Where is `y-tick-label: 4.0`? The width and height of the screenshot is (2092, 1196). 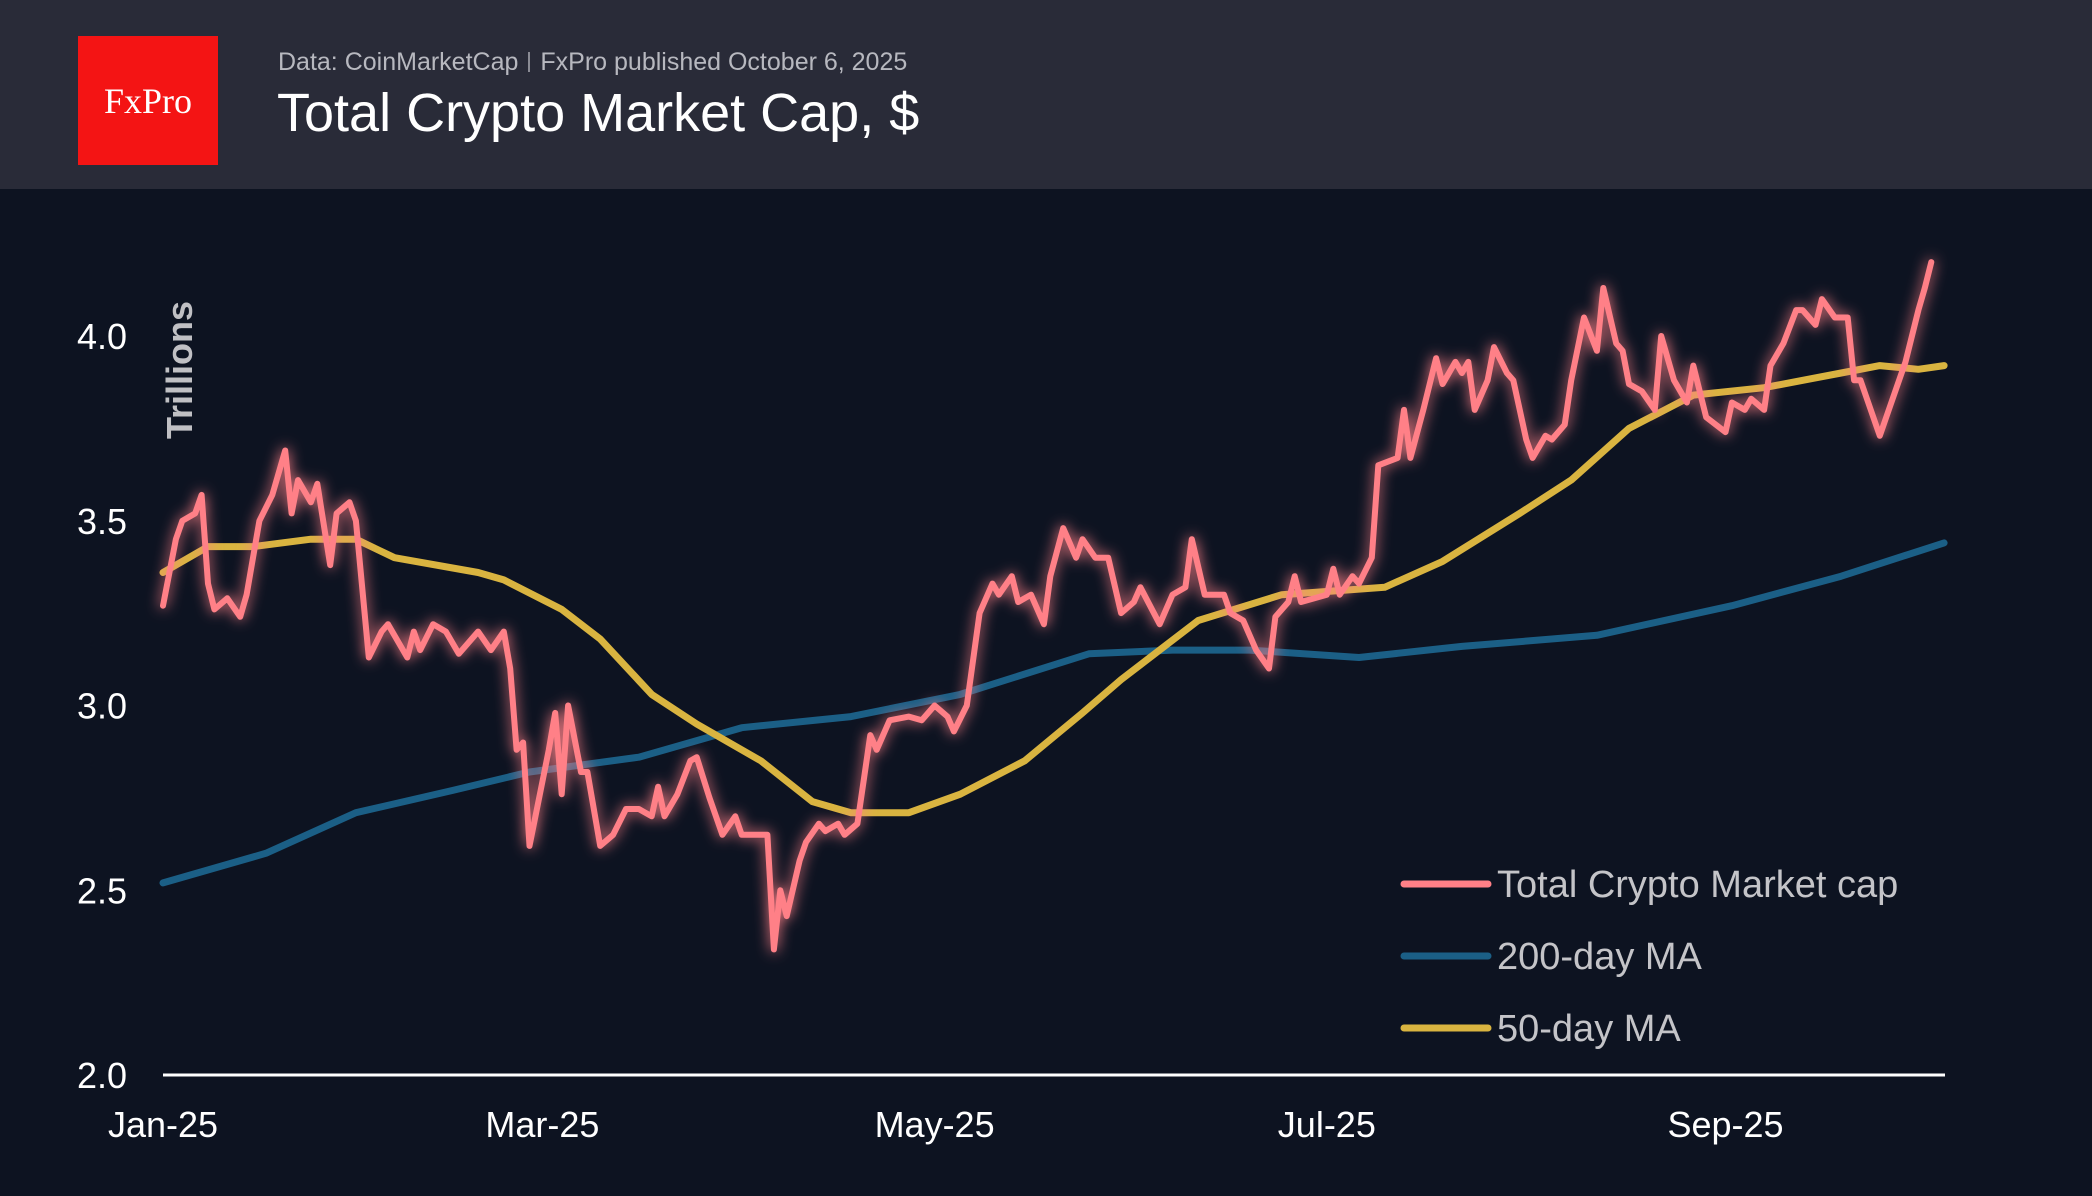 y-tick-label: 4.0 is located at coordinates (102, 336).